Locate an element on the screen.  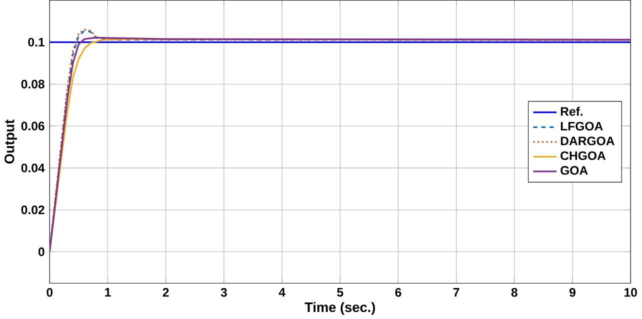
legend-label: LFGOA is located at coordinates (581, 126).